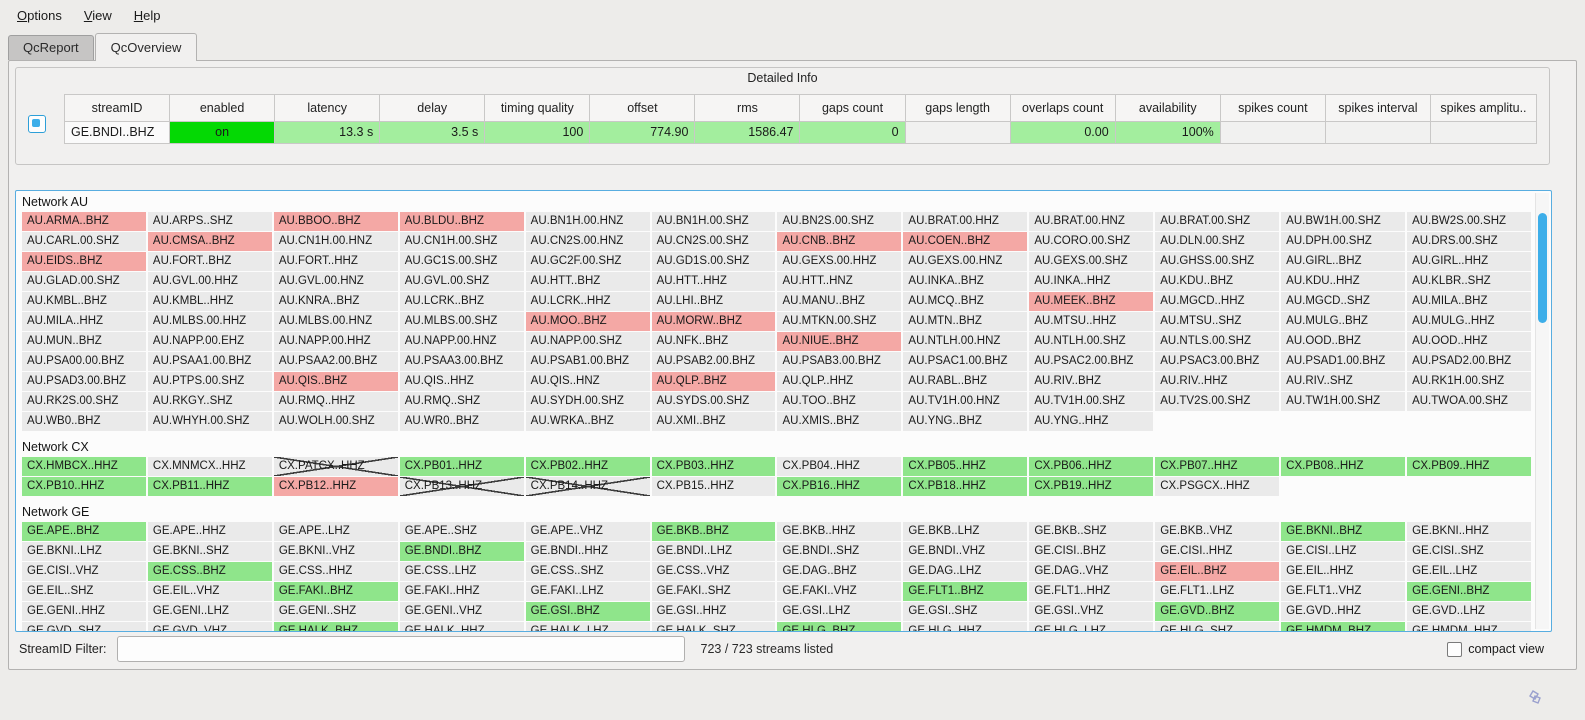 The height and width of the screenshot is (720, 1585). What do you see at coordinates (37, 124) in the screenshot?
I see `stream-enable-checkbox` at bounding box center [37, 124].